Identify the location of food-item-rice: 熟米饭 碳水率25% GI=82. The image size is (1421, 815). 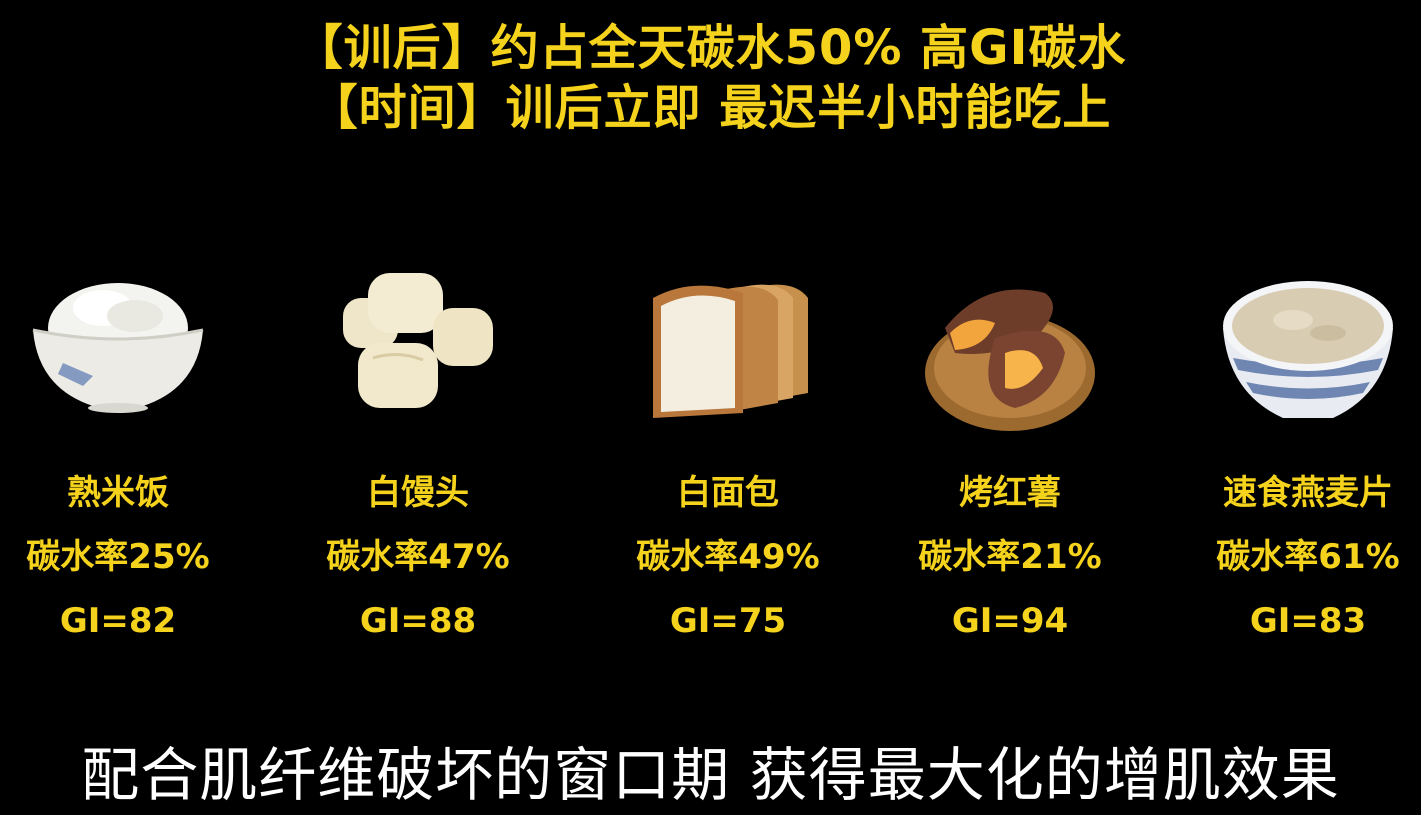
(118, 454).